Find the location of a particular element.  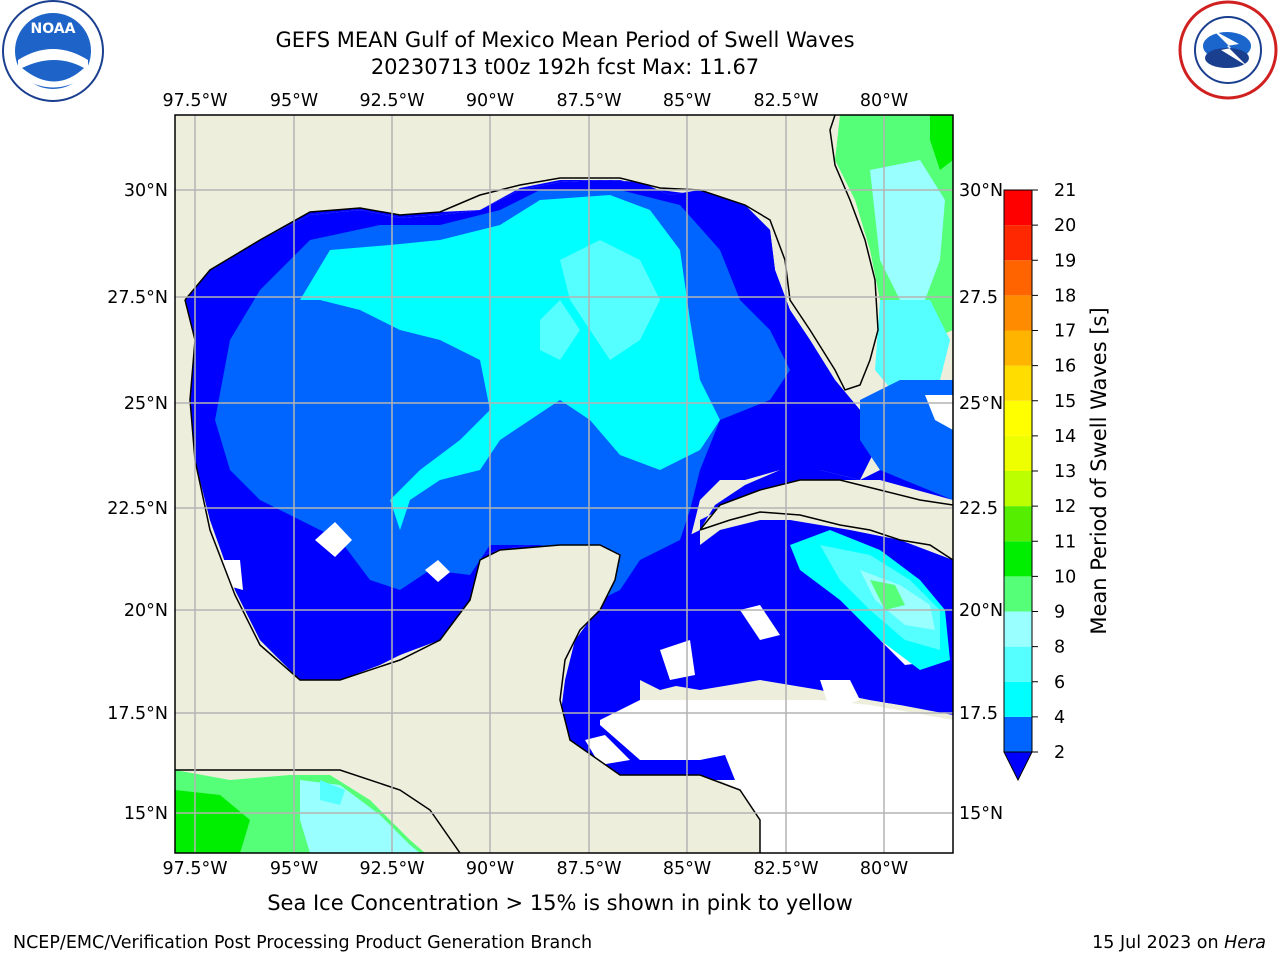

coastline-pacific is located at coordinates (318, 811).